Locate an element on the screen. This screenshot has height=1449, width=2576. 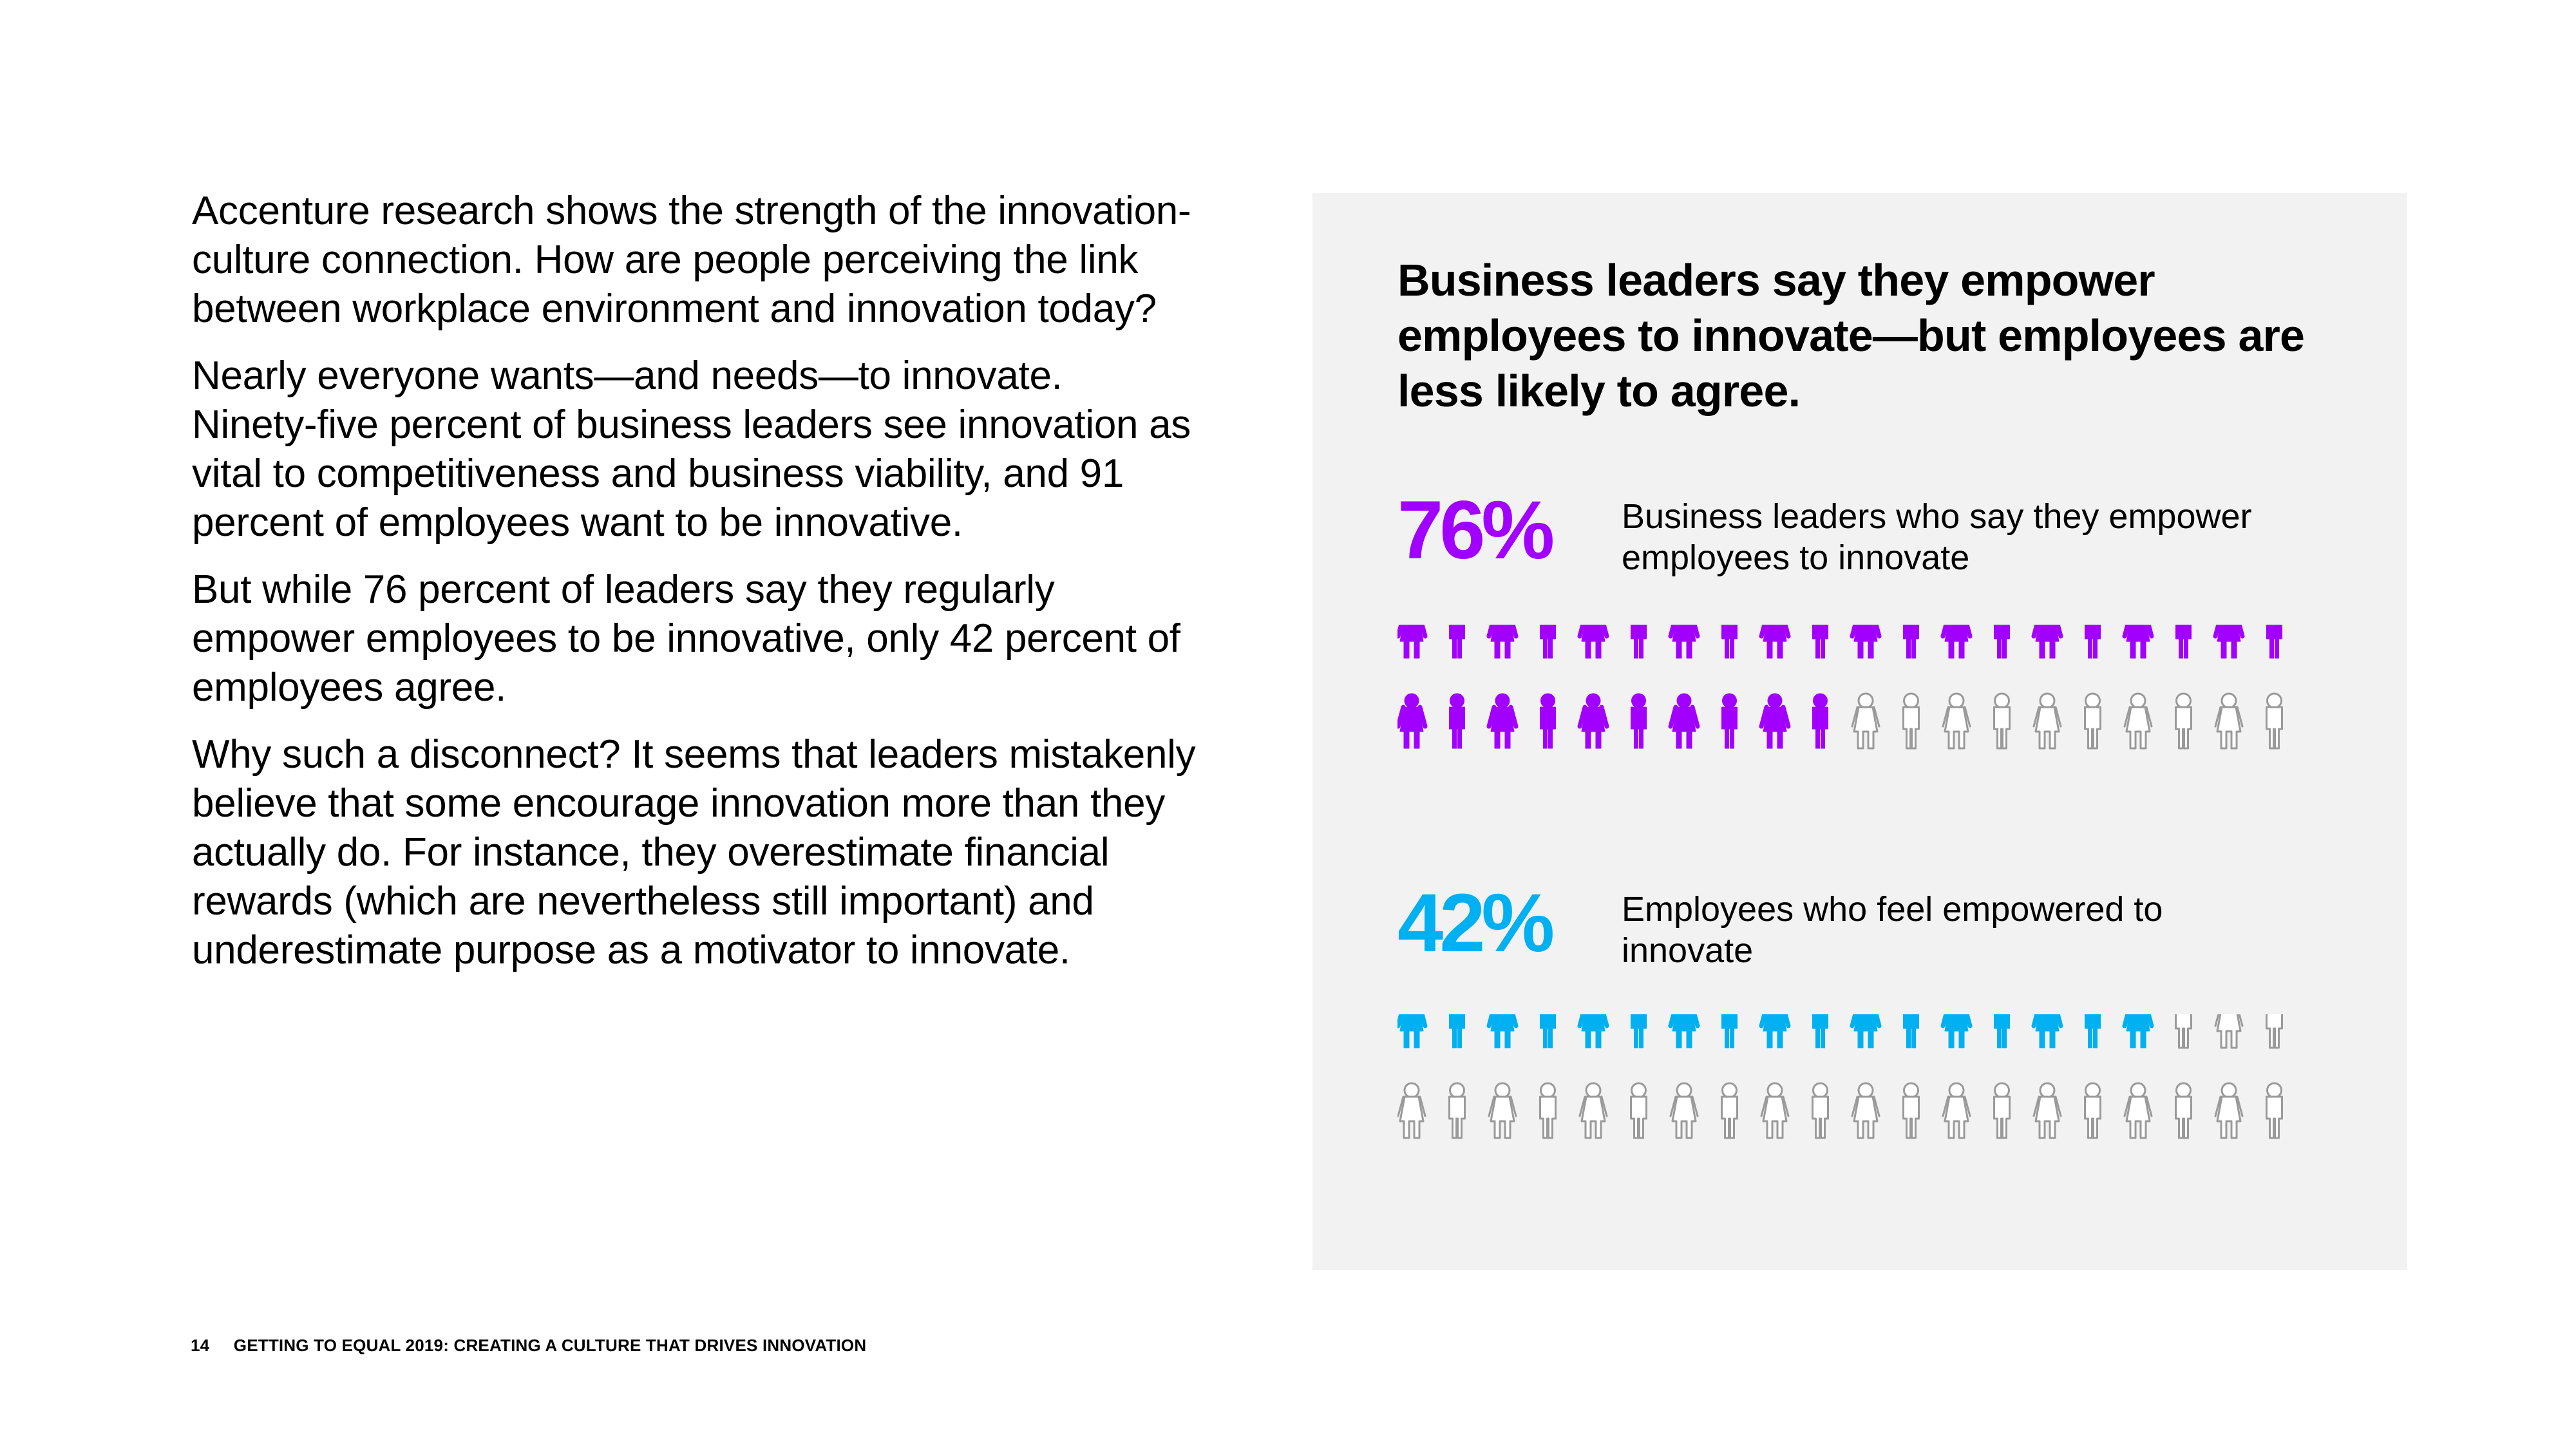
icon-grid-leaders is located at coordinates (1840, 687).